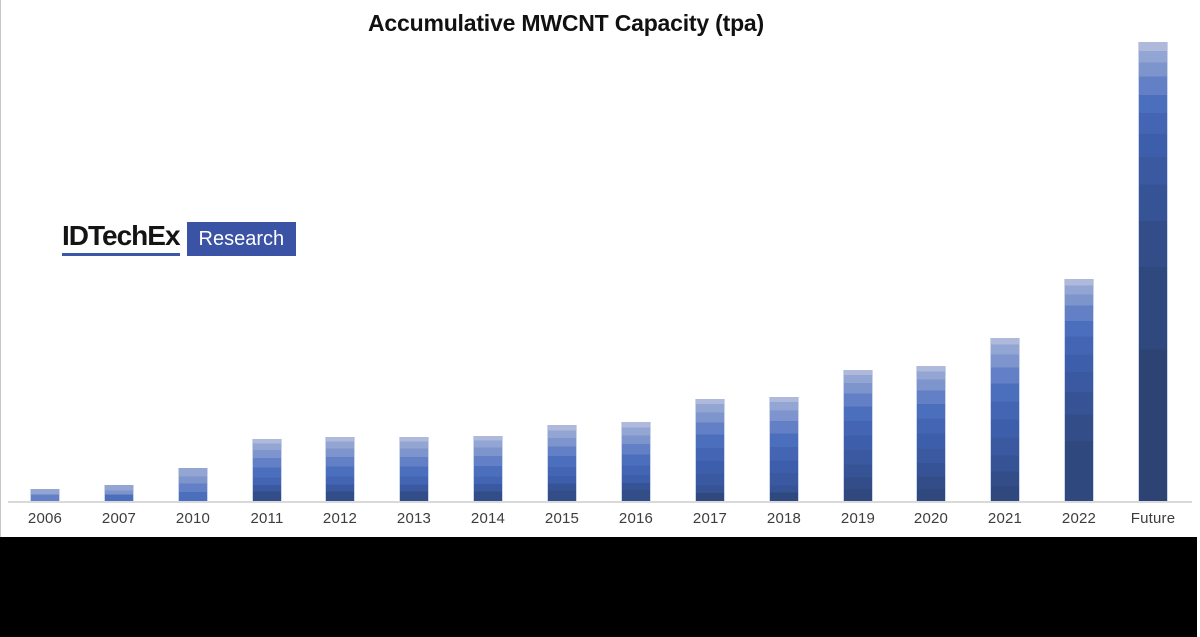 The image size is (1200, 637). What do you see at coordinates (340, 469) in the screenshot?
I see `bar-2012` at bounding box center [340, 469].